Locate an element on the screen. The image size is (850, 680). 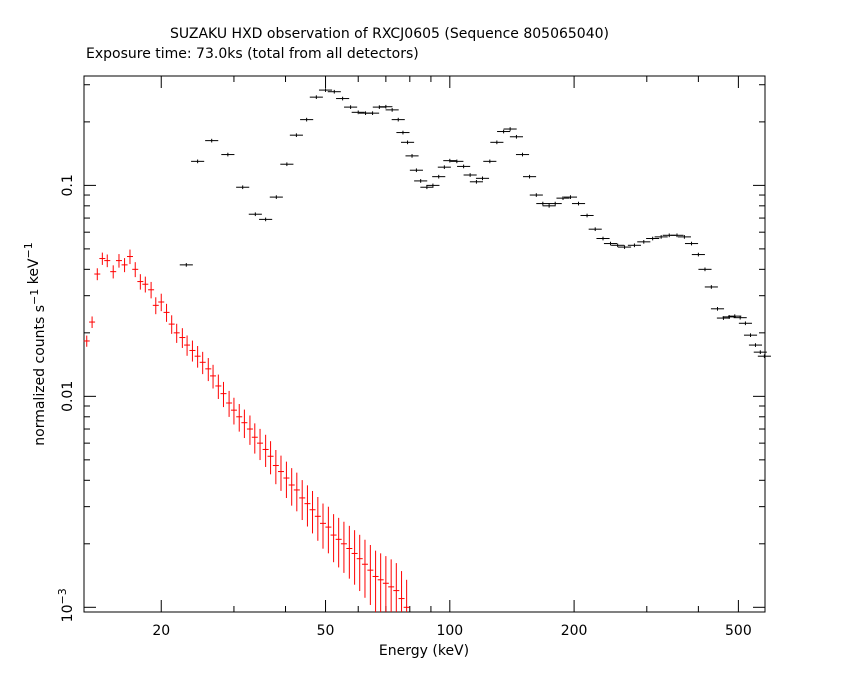
y-tick-label: 0.01 is located at coordinates (68, 396).